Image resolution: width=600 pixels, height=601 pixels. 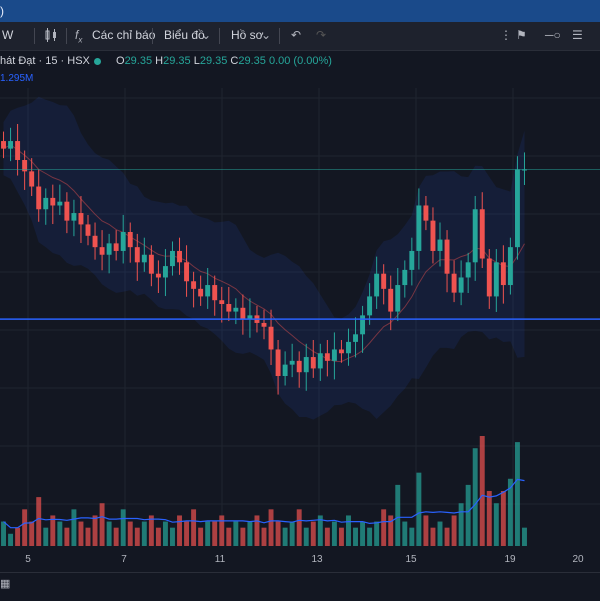 I want to click on window-title: ), so click(x=2, y=11).